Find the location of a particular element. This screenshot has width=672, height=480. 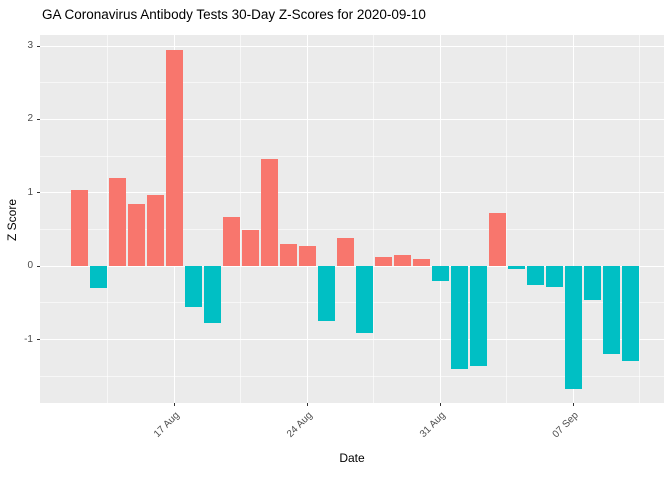

y-tick-label: -1 is located at coordinates (28, 339).